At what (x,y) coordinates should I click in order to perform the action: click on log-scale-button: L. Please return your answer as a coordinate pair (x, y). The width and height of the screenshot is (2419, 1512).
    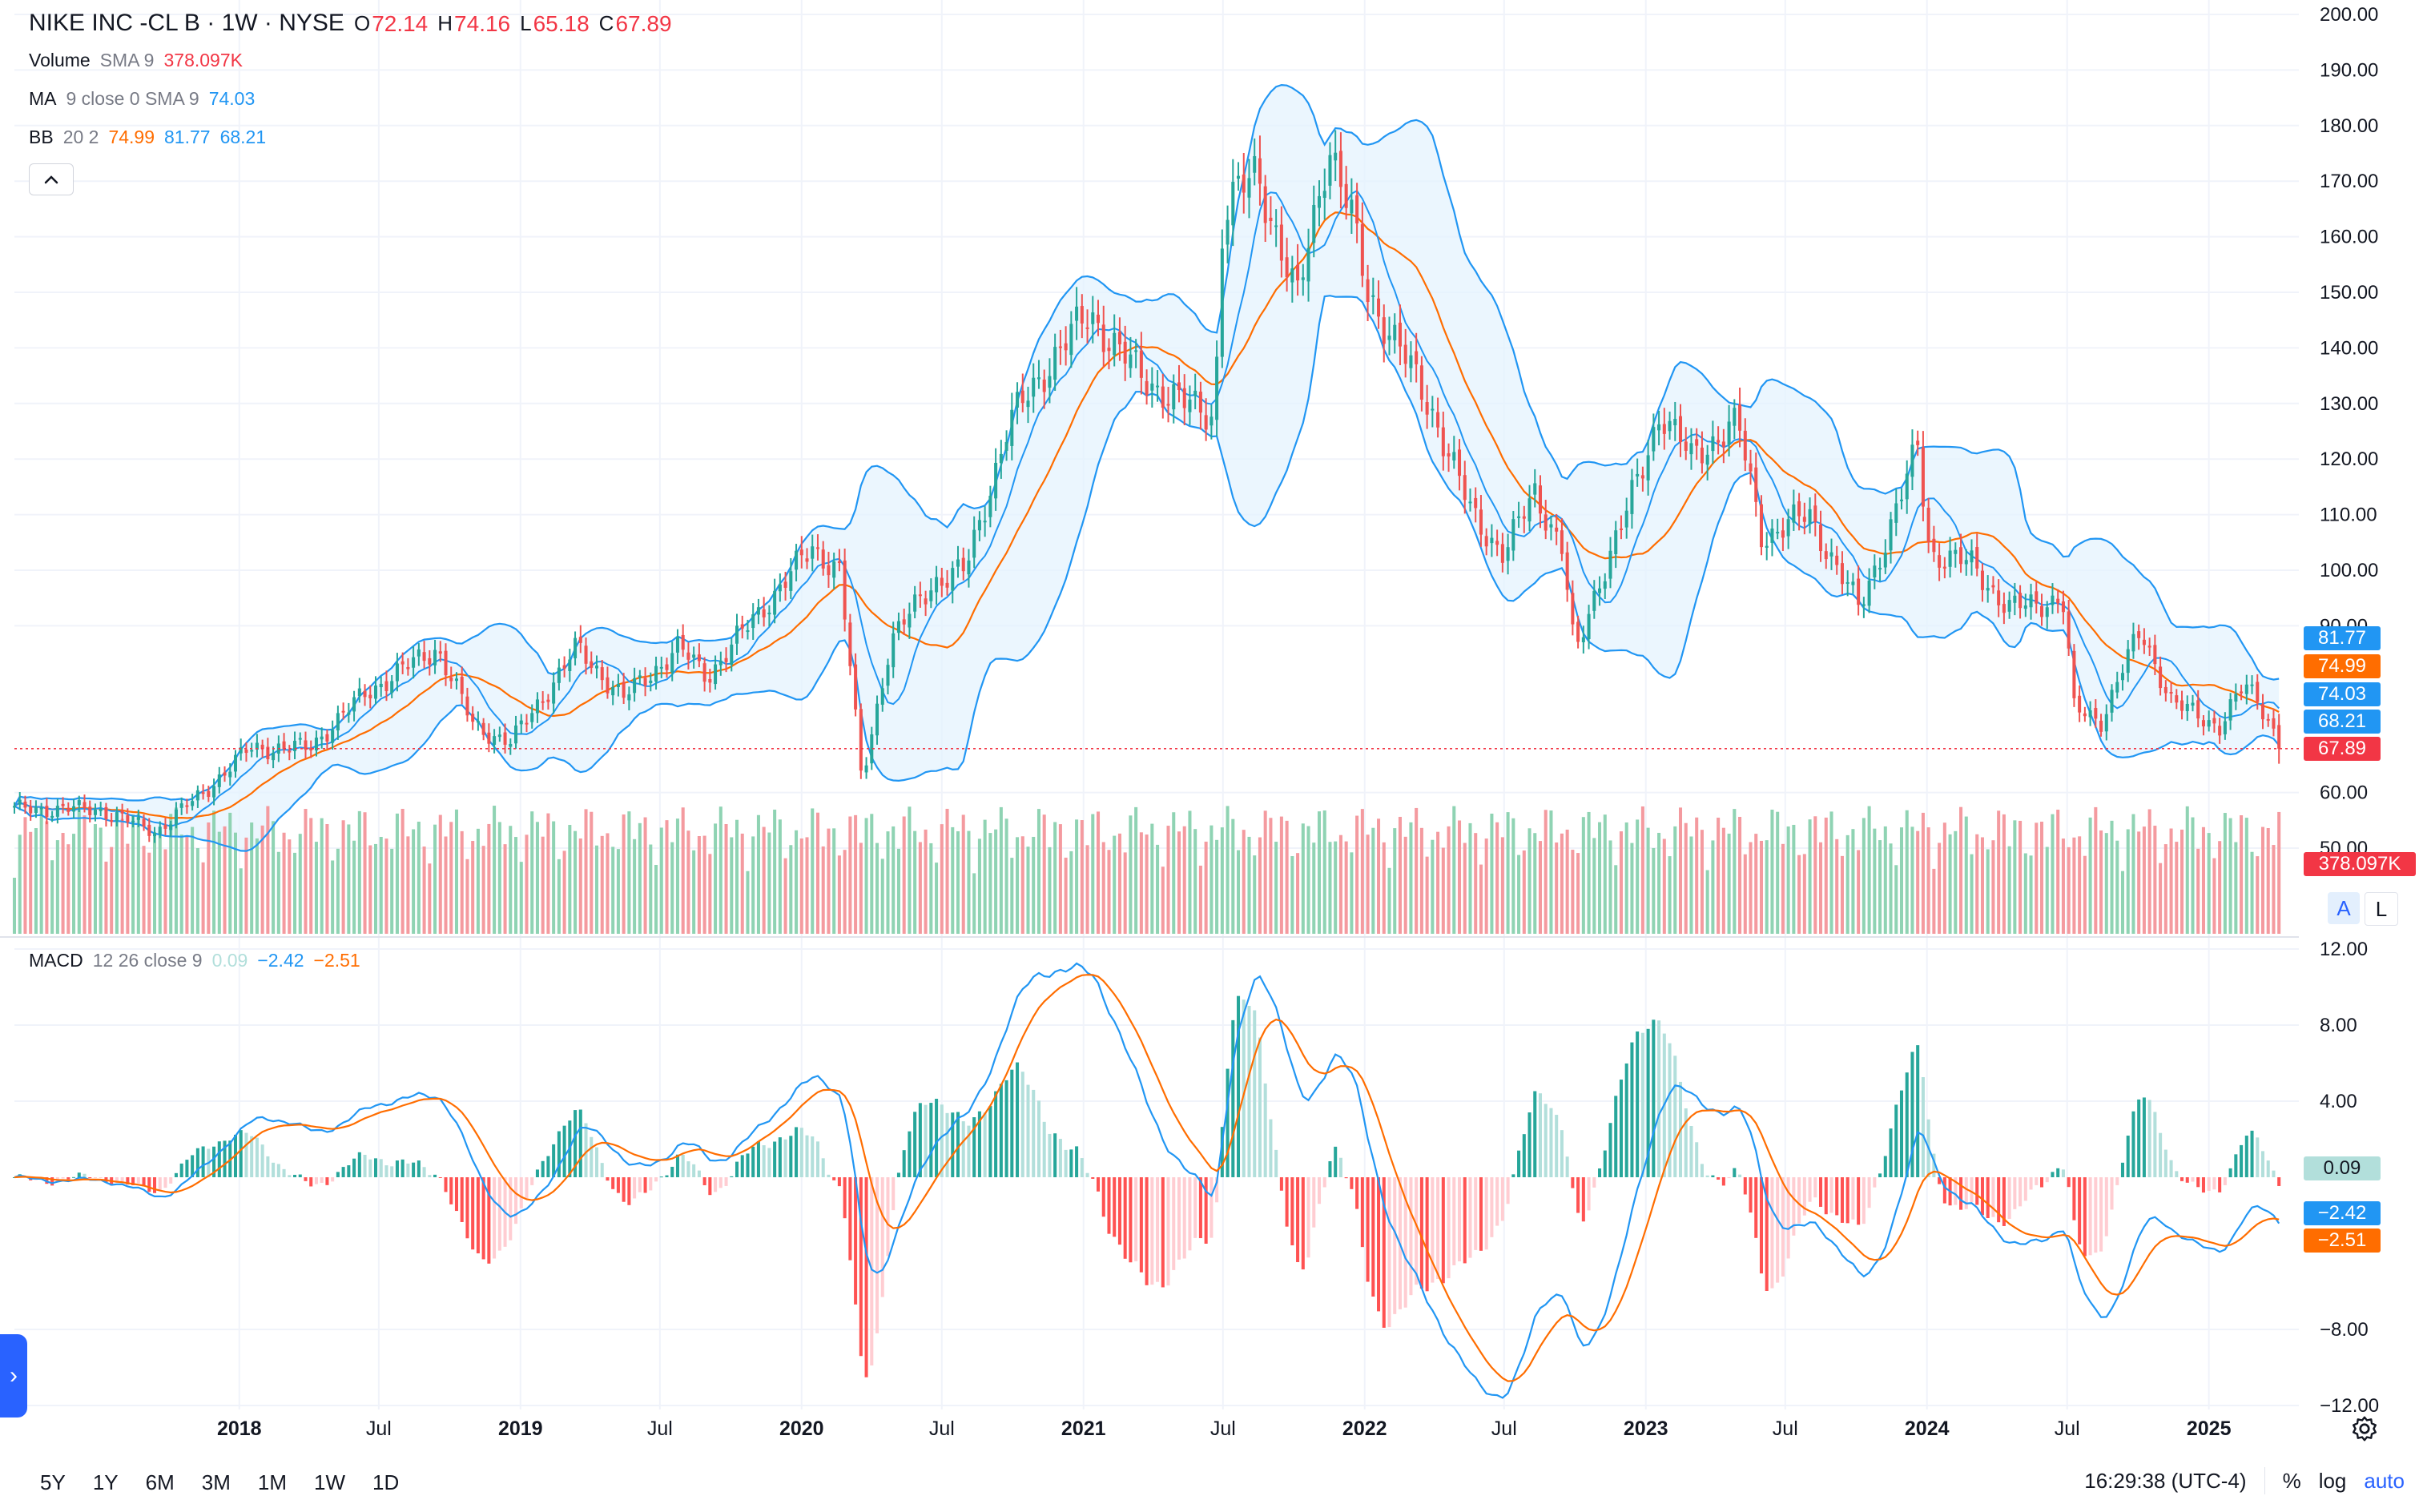
    Looking at the image, I should click on (2381, 909).